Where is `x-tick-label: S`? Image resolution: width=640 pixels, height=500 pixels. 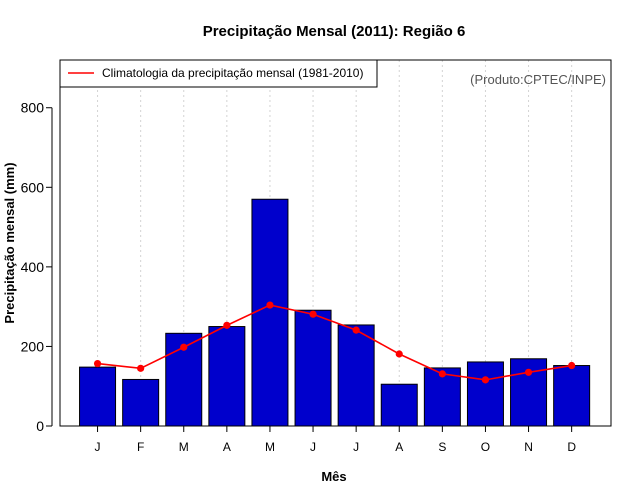
x-tick-label: S is located at coordinates (442, 447).